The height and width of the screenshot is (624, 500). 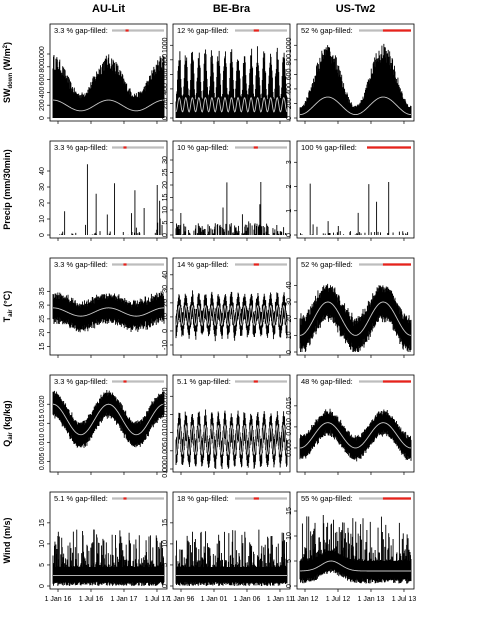 What do you see at coordinates (81, 498) in the screenshot?
I see `gap-filled-label: 5.1 % gap-filled:` at bounding box center [81, 498].